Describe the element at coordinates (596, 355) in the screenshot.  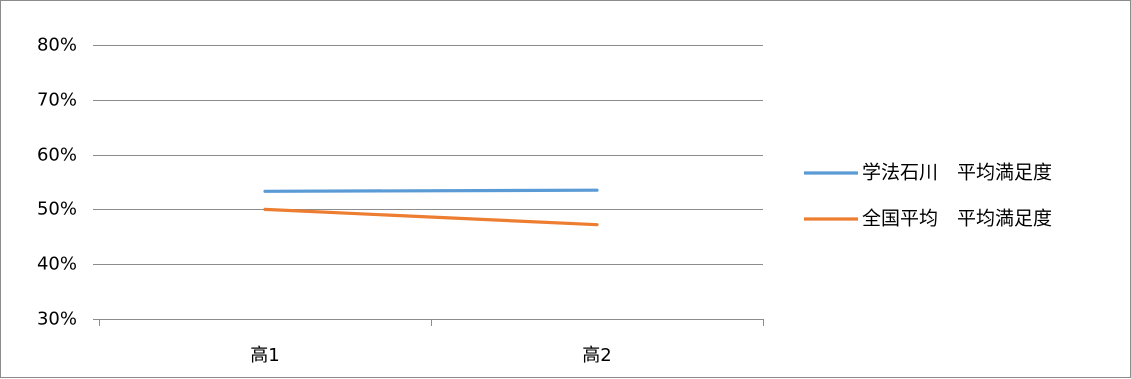
I see `x-tick-label: 高2` at that location.